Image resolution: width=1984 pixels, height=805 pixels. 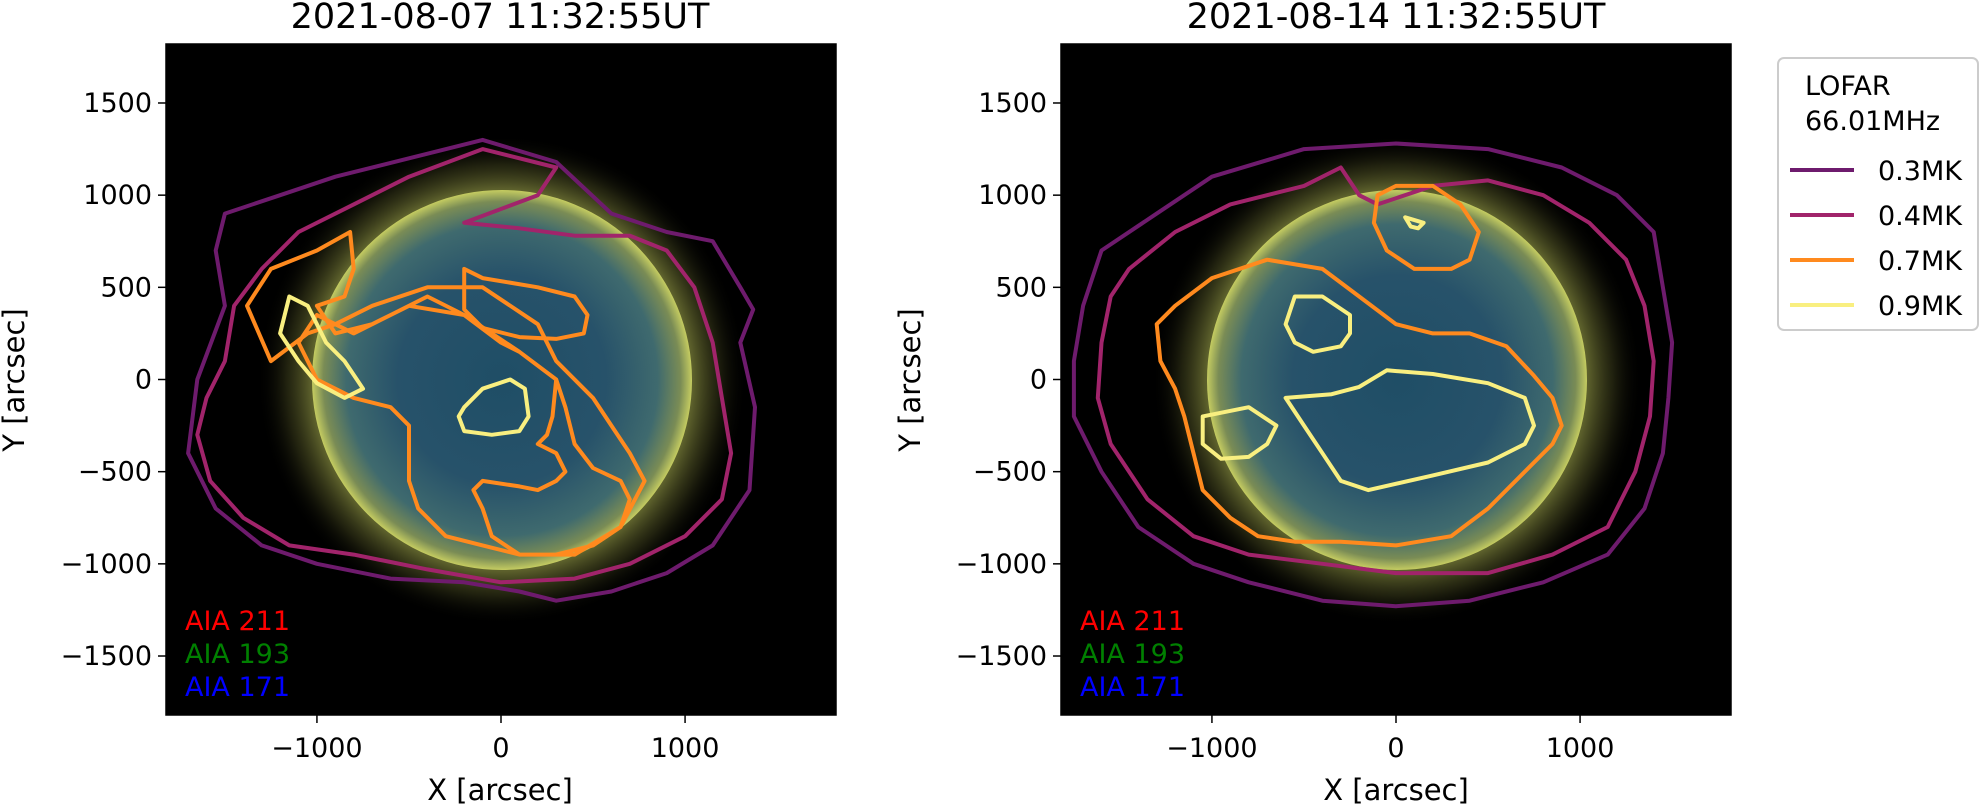 What do you see at coordinates (1008, 380) in the screenshot?
I see `panel-right-y-axis: 1500 1000 500 0 −500 −1000 −1500` at bounding box center [1008, 380].